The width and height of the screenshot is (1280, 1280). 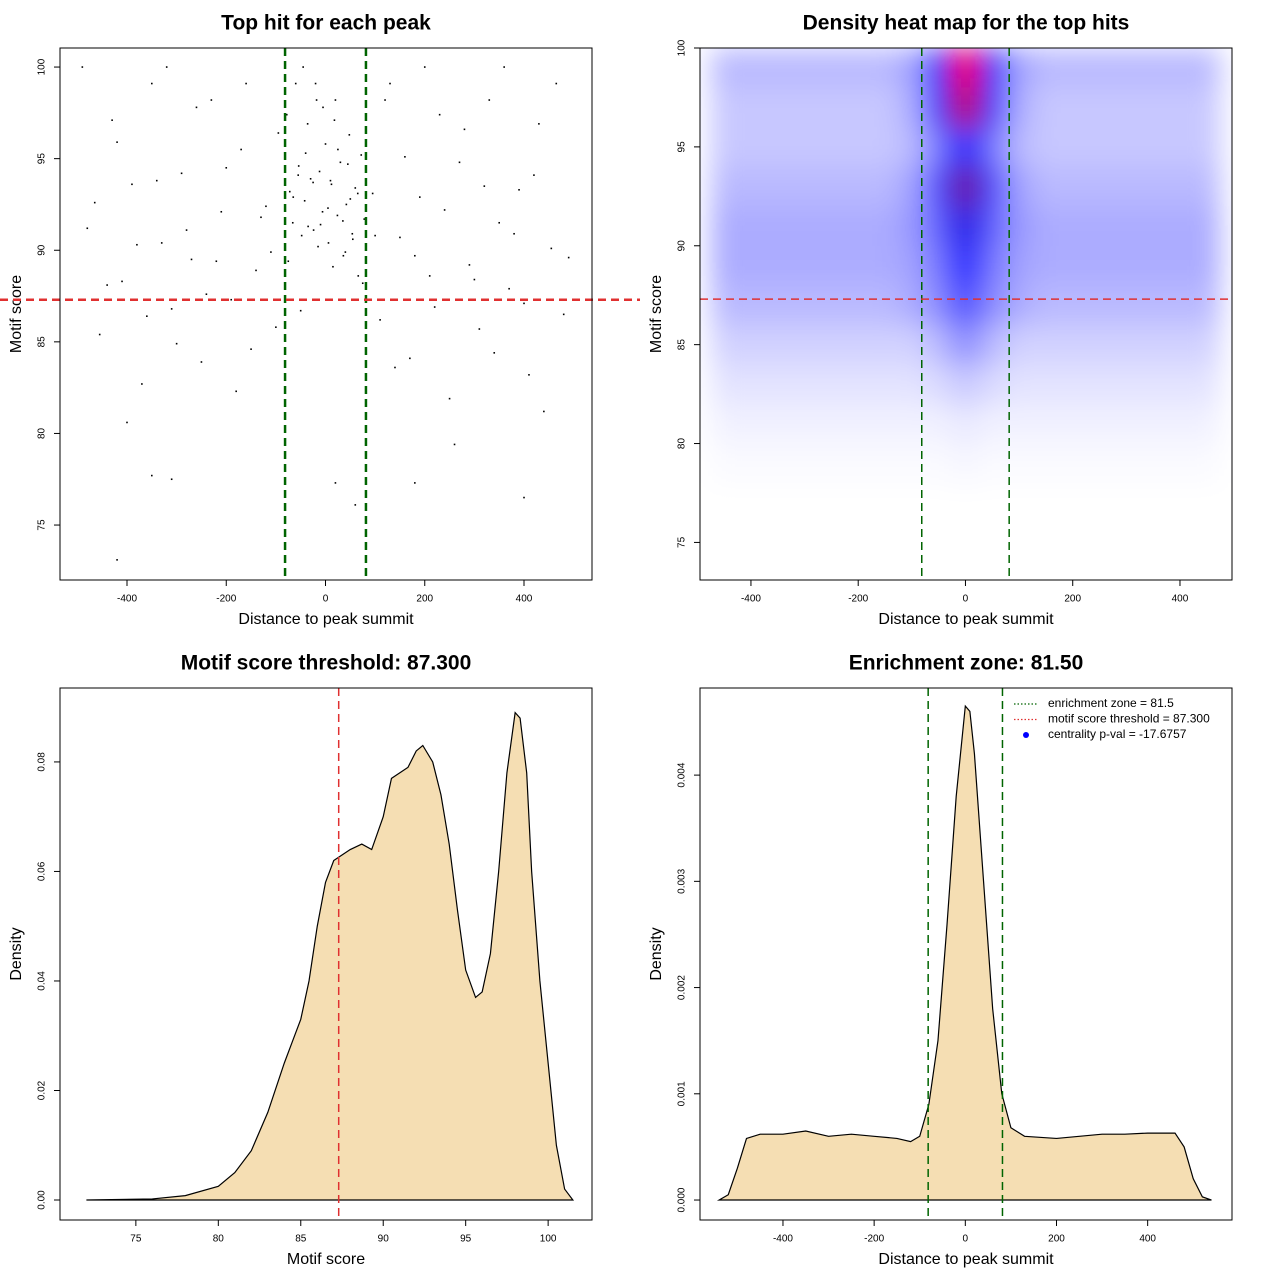 What do you see at coordinates (682, 47) in the screenshot?
I see `y-tick-label: 100` at bounding box center [682, 47].